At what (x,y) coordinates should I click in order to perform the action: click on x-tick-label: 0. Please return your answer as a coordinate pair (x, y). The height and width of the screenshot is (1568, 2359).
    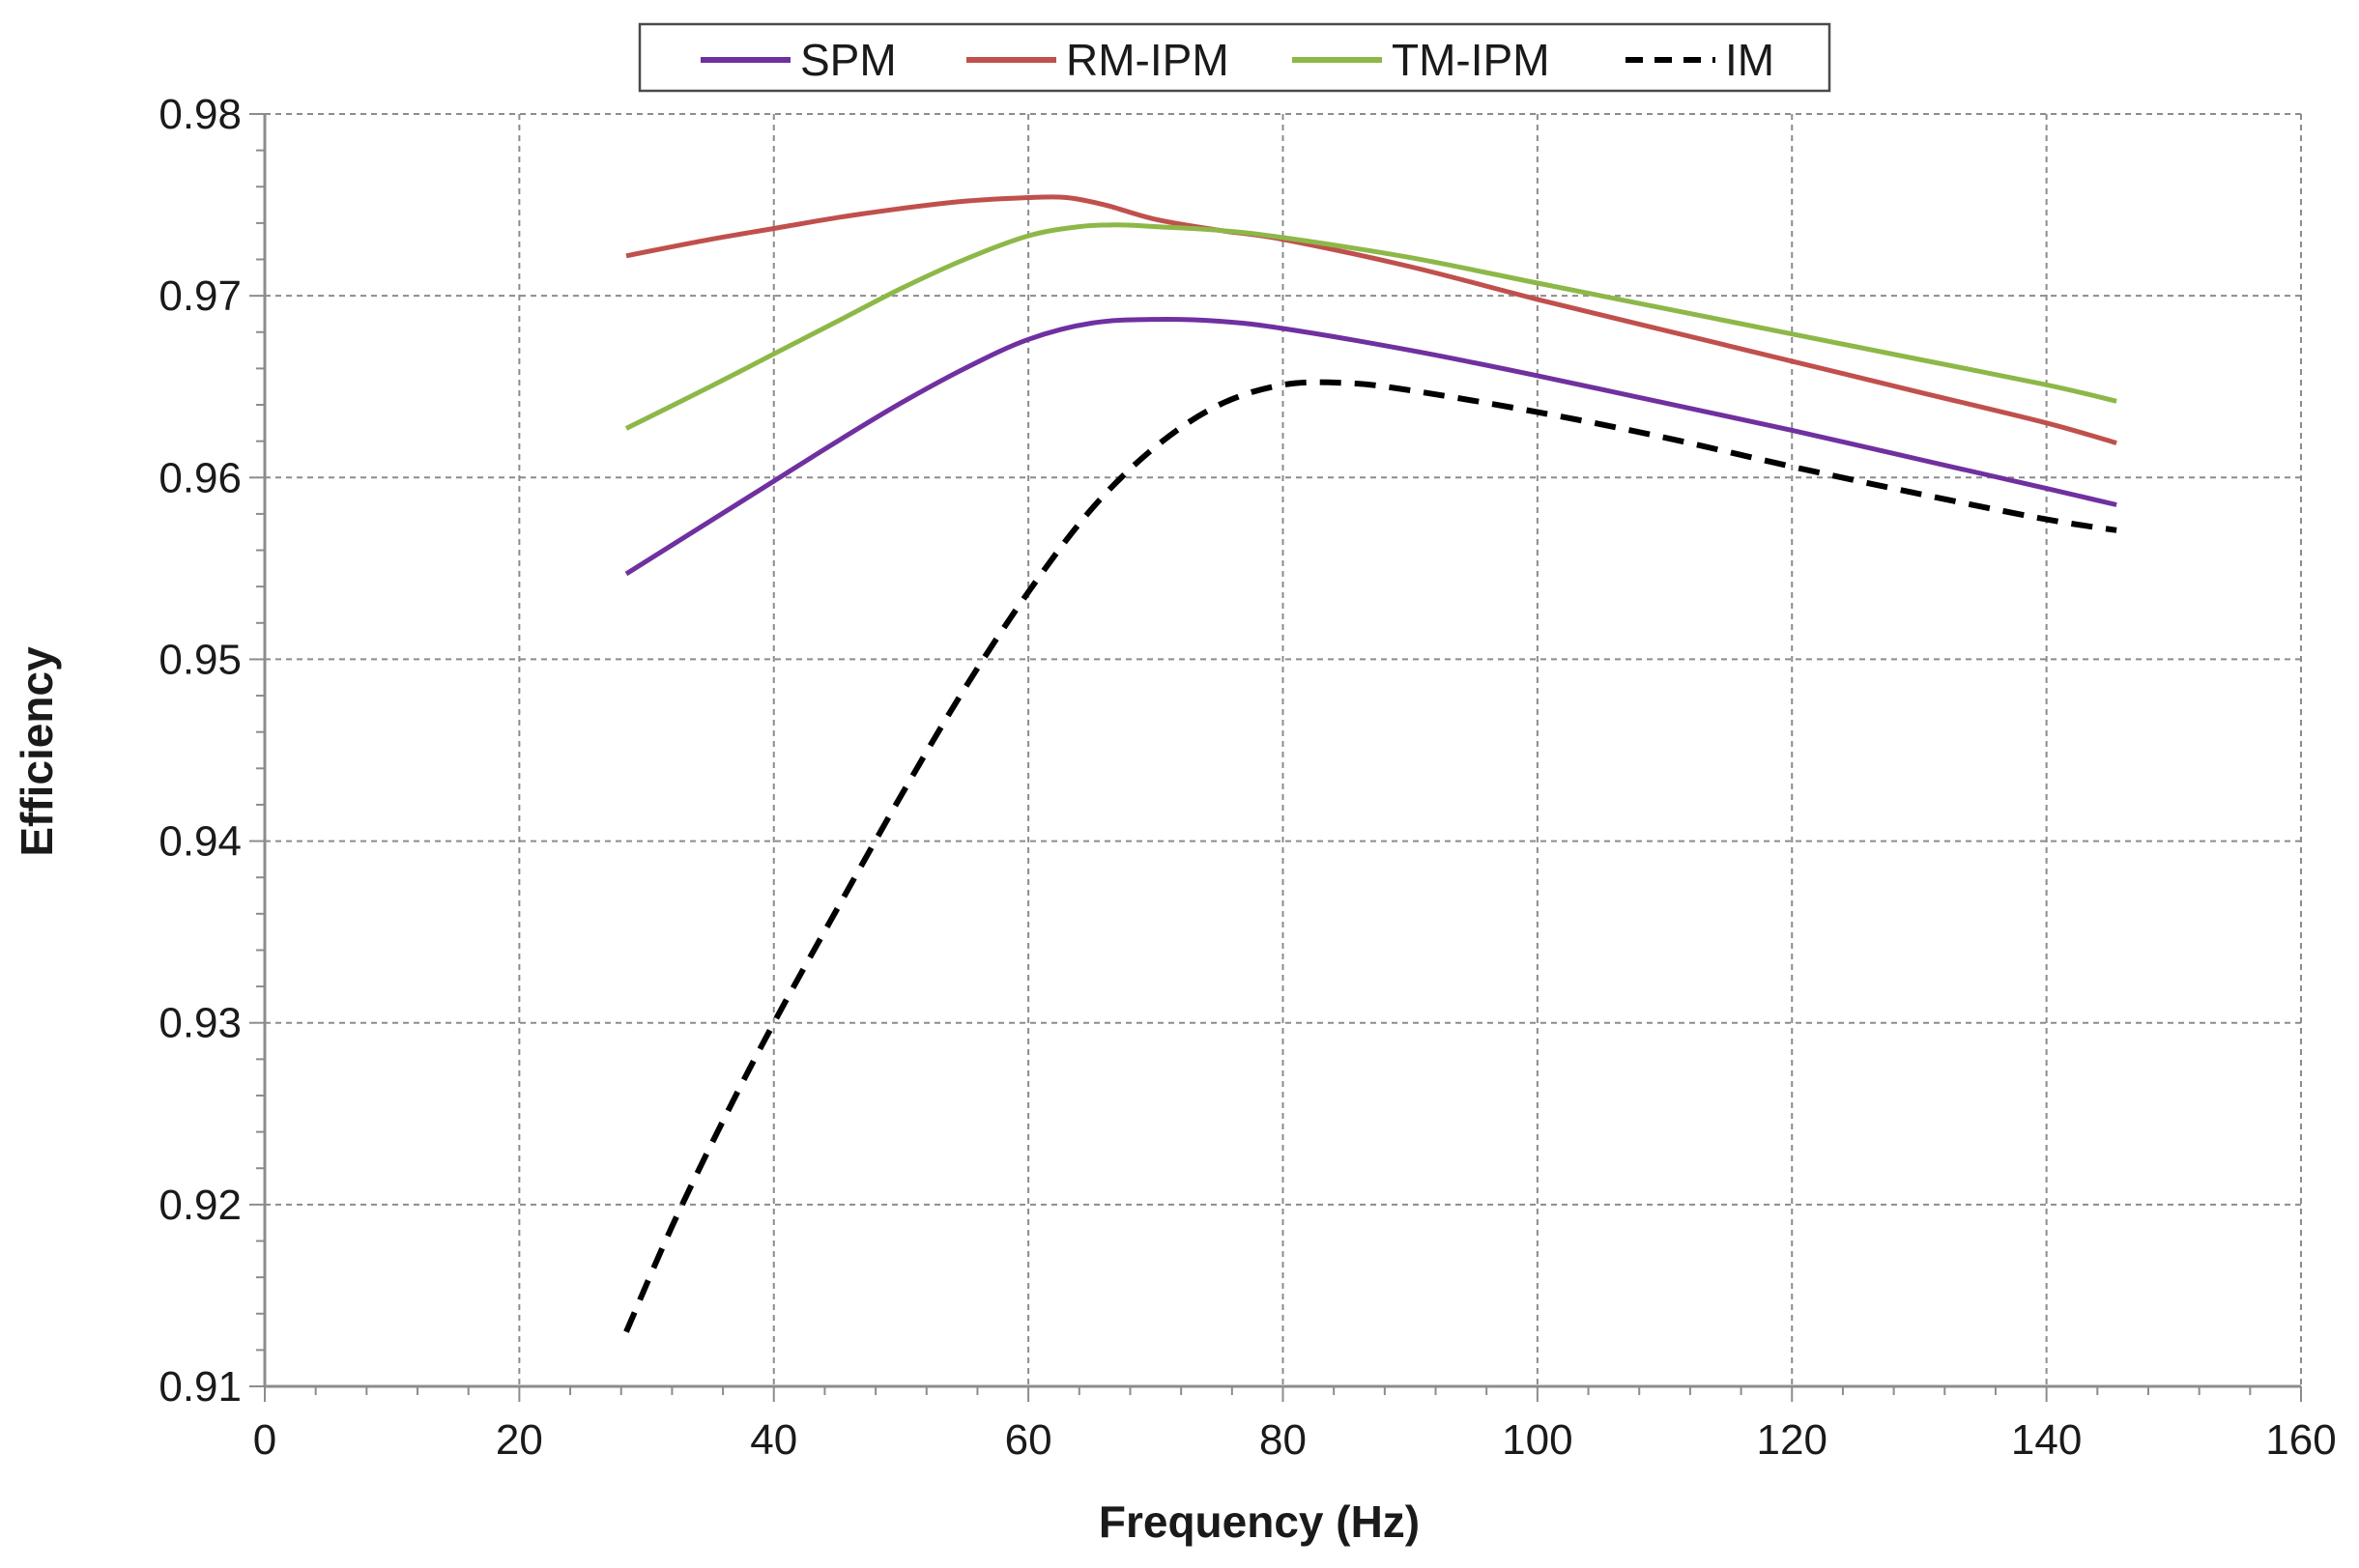
    Looking at the image, I should click on (264, 1440).